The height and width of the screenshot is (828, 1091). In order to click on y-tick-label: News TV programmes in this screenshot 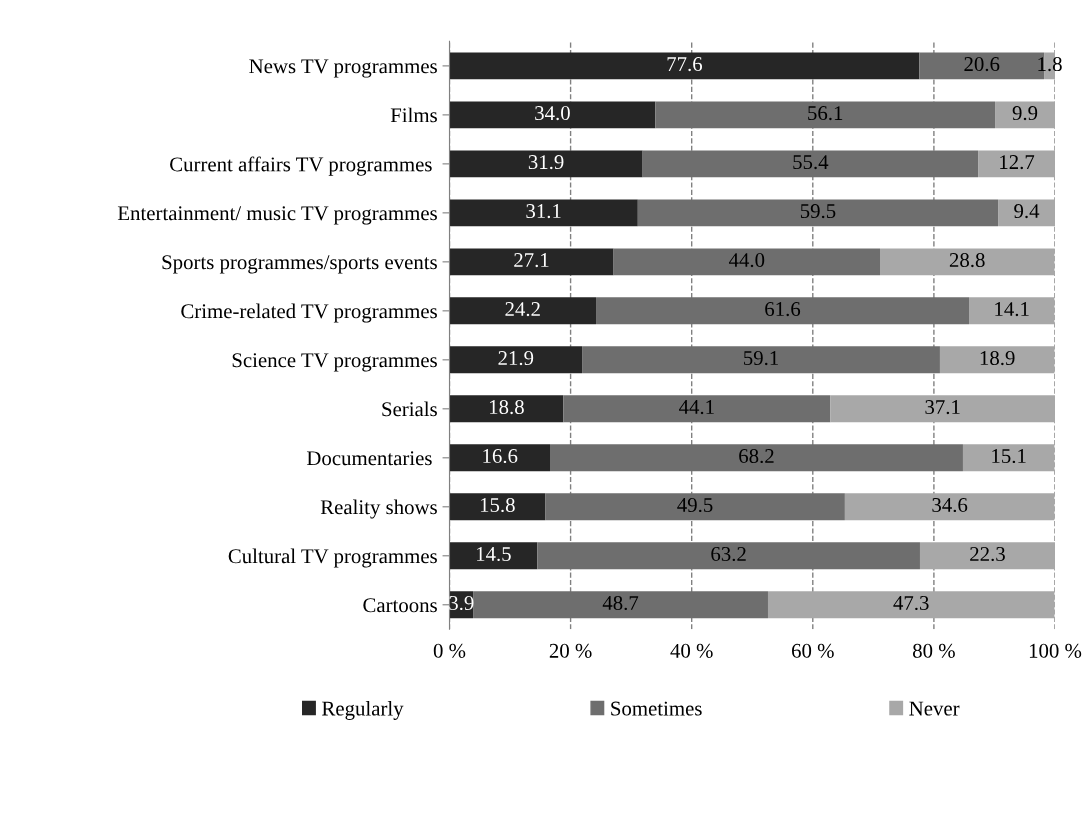, I will do `click(343, 68)`.